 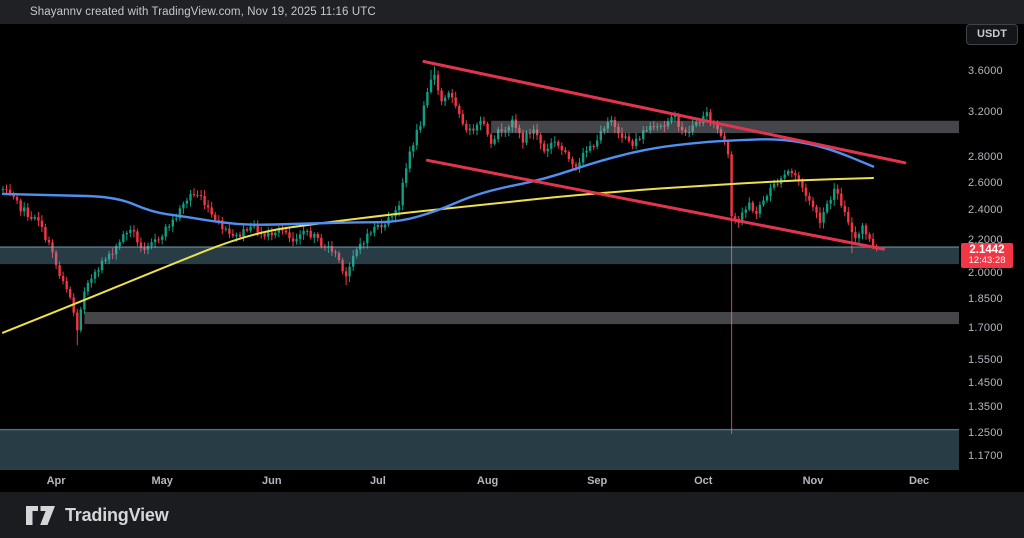 I want to click on price-tick-label: 1.8500, so click(x=985, y=299).